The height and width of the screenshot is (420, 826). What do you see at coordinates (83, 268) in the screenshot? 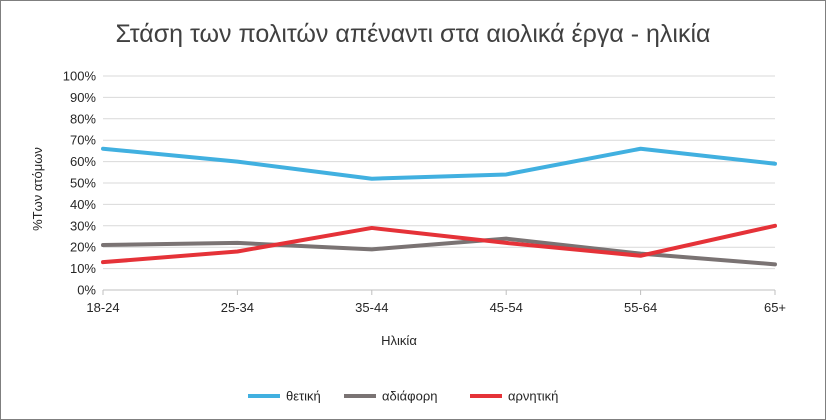
I see `y-tick-label: 10%` at bounding box center [83, 268].